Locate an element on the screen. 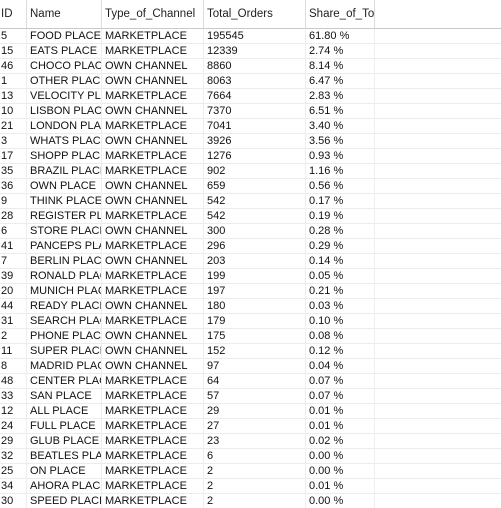  cell-name: VELOCITY PLACE is located at coordinates (64, 96).